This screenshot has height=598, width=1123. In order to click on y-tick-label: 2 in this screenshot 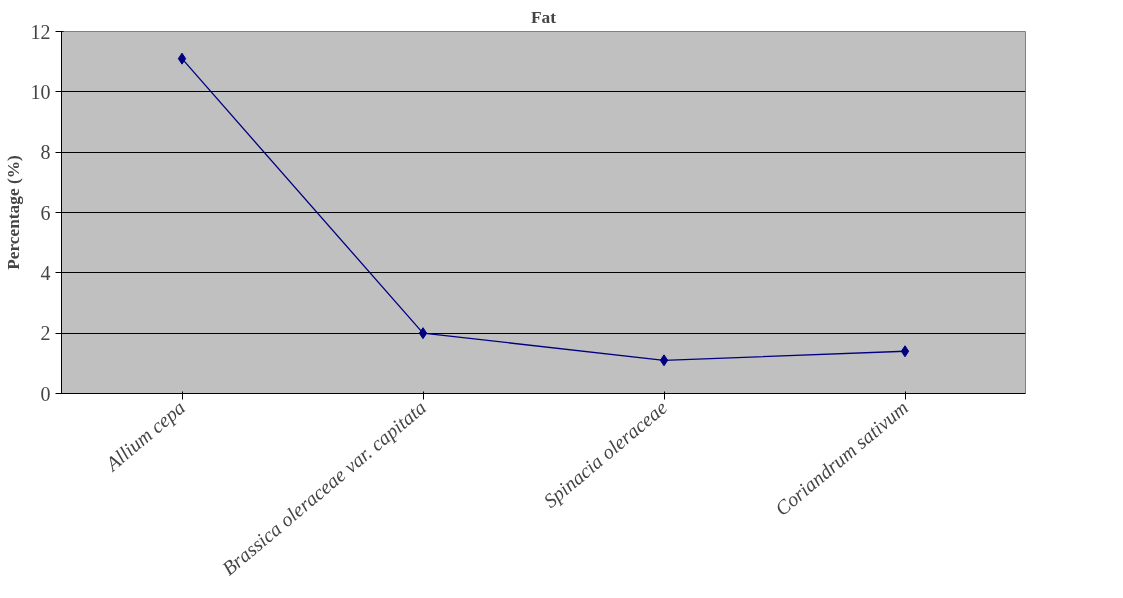, I will do `click(45, 333)`.